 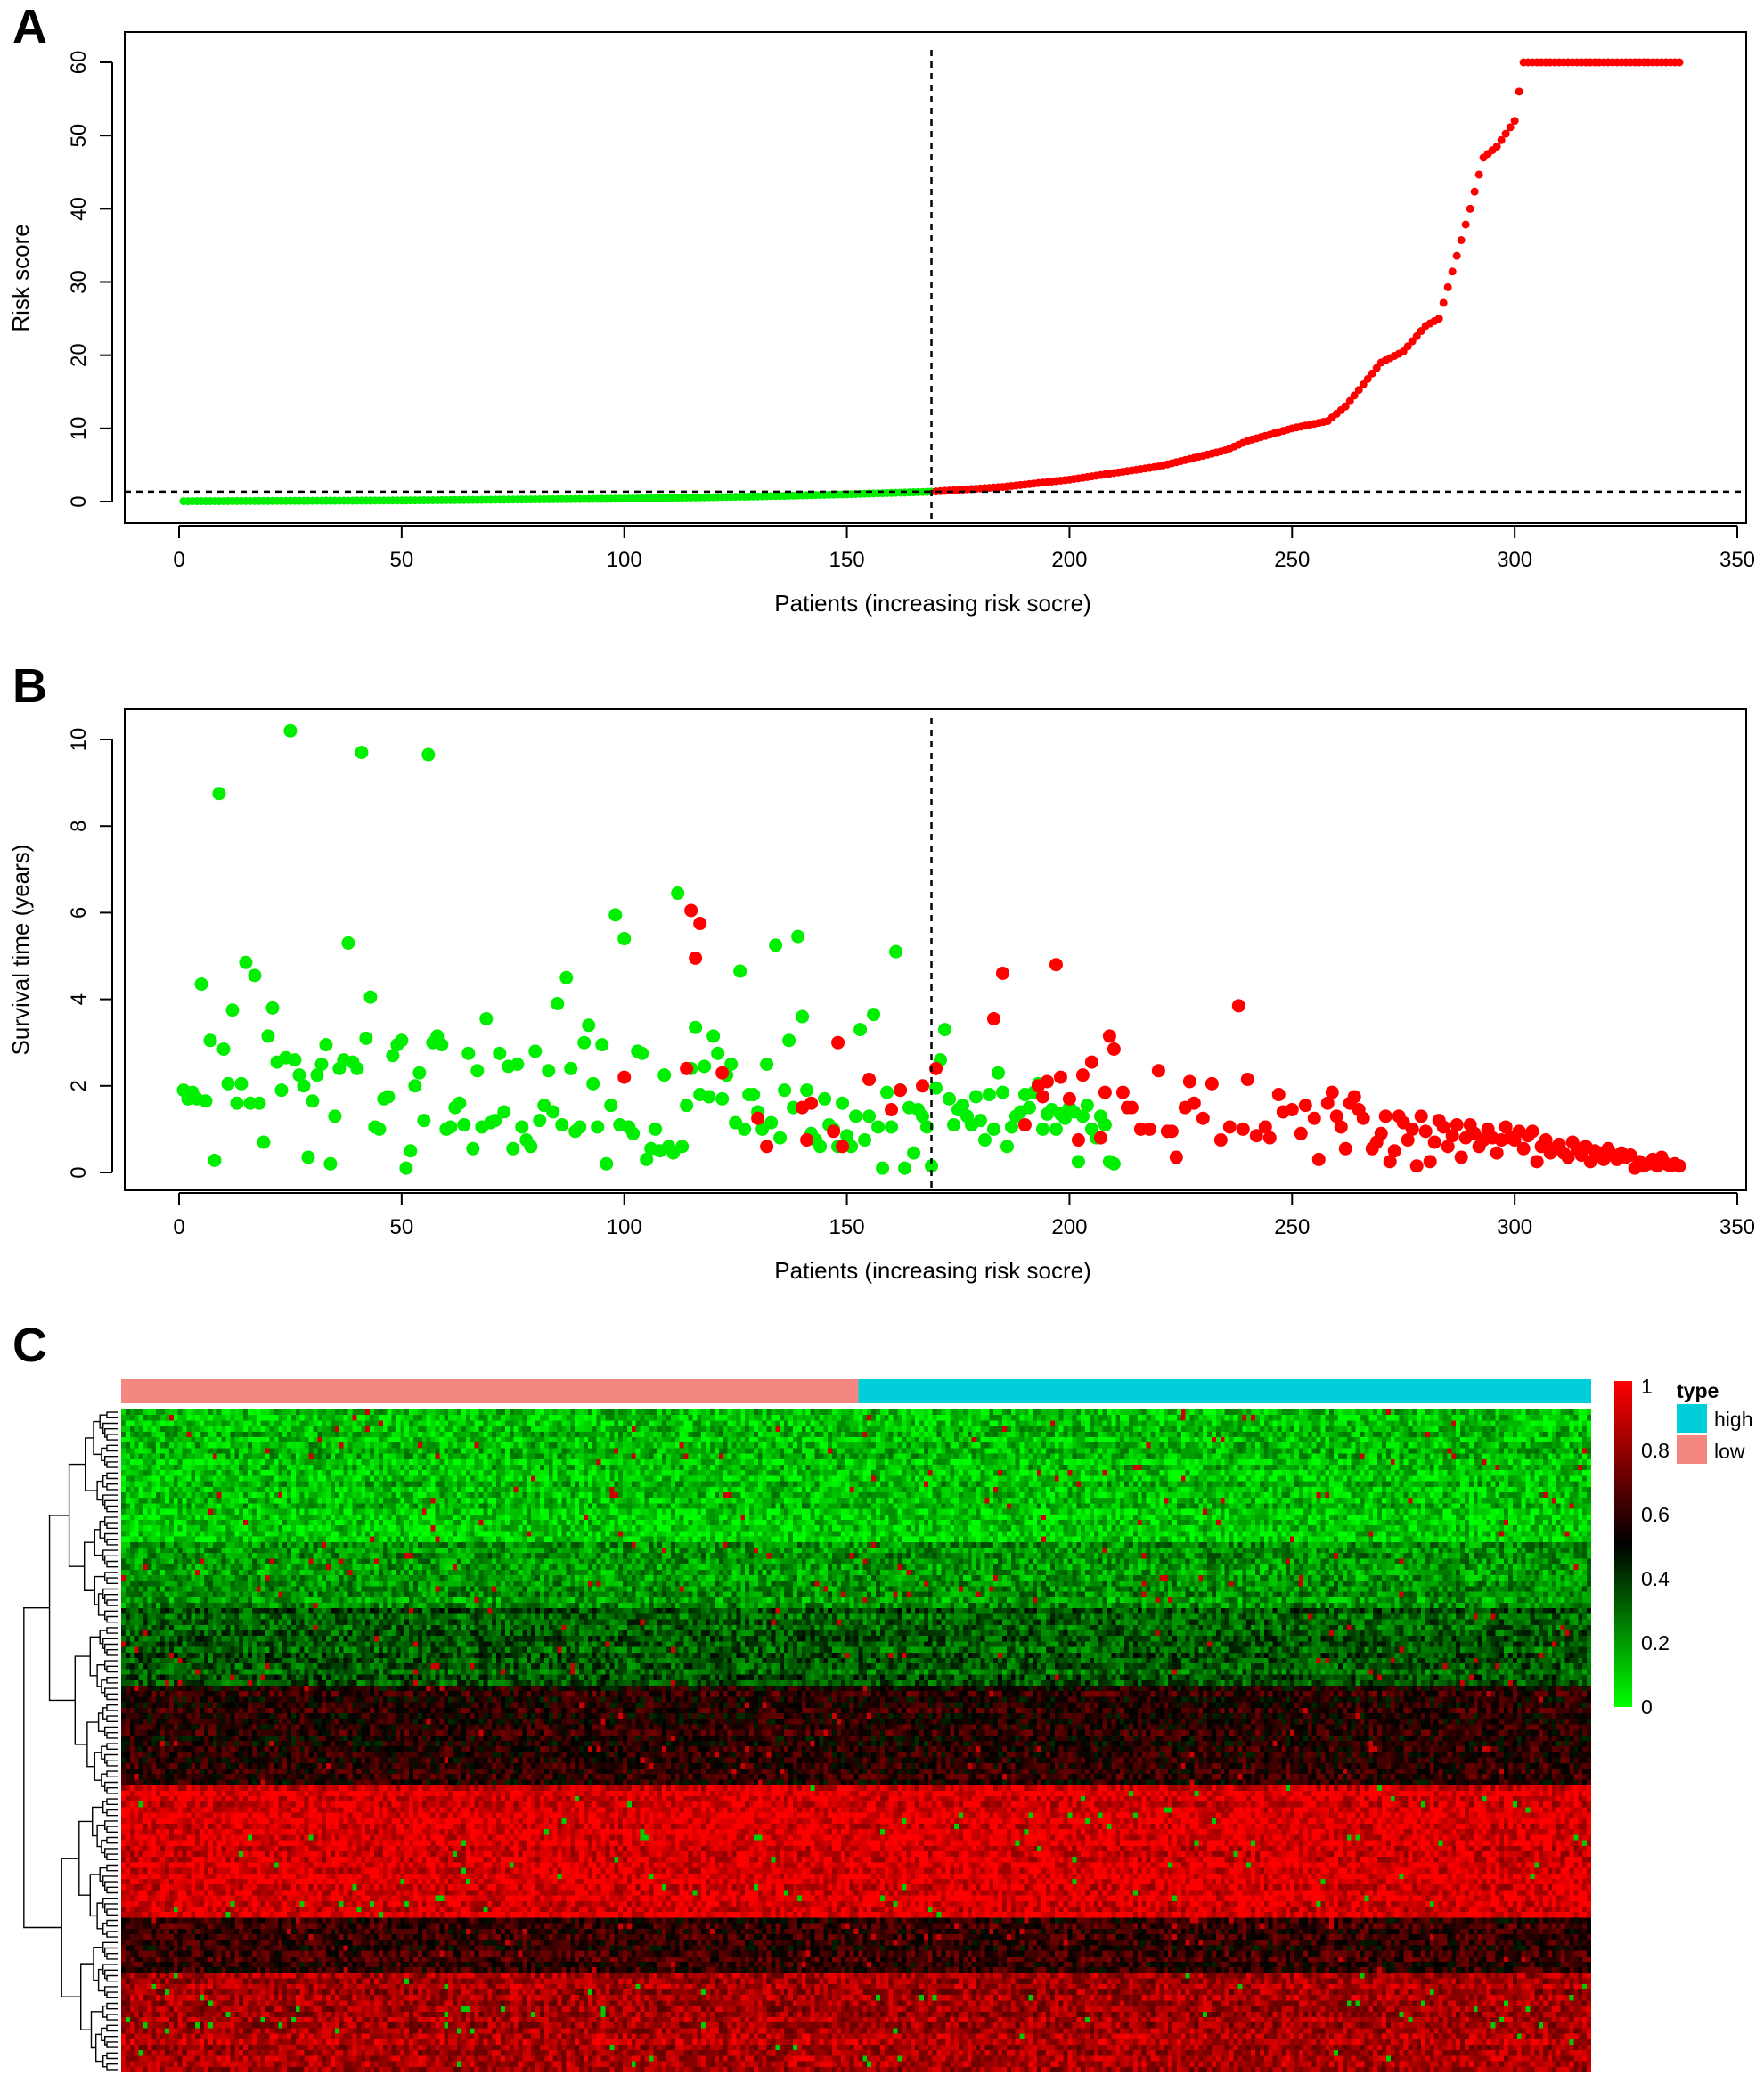 What do you see at coordinates (964, 1215) in the screenshot?
I see `panel-b-x-ticks: 0 50 100 150 200 250 300 350` at bounding box center [964, 1215].